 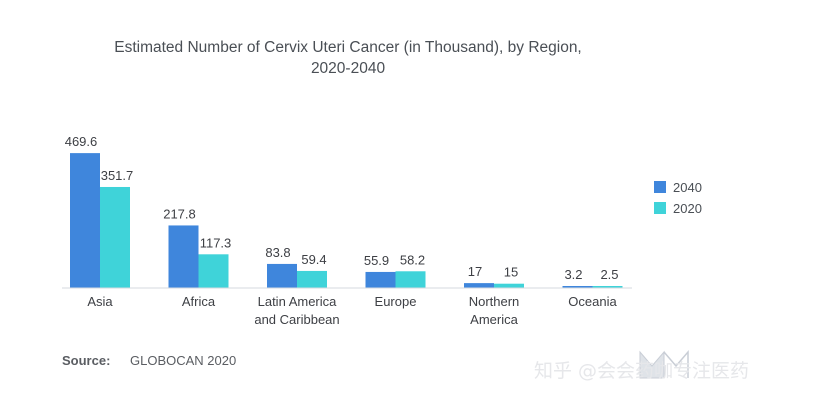 I want to click on legend-label: 2020, so click(x=687, y=208).